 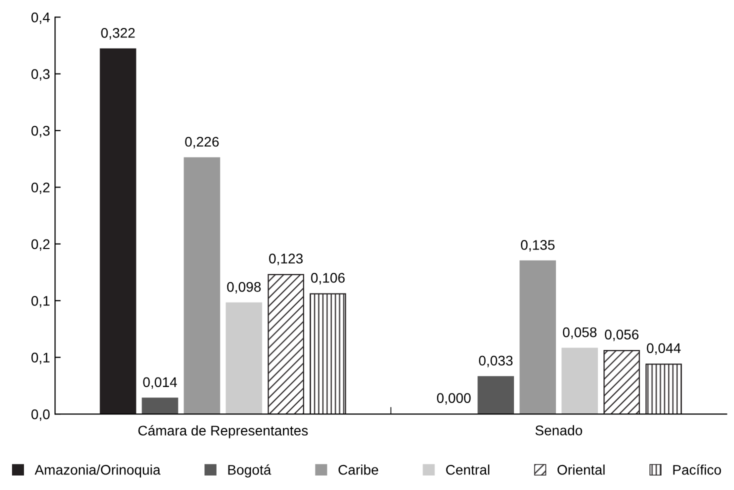 I want to click on data-label: 0,056, so click(x=621, y=336).